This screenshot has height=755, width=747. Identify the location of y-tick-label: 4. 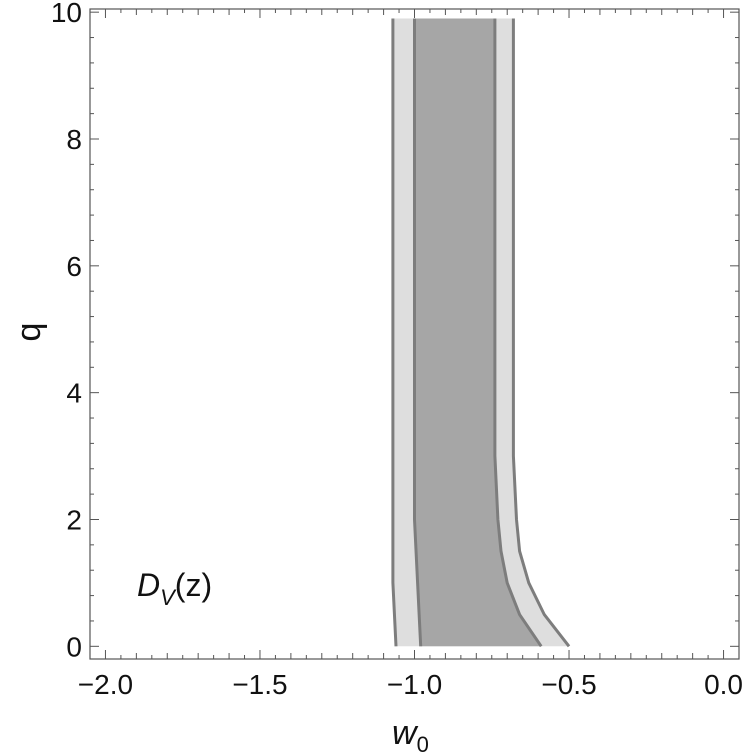
(74, 393).